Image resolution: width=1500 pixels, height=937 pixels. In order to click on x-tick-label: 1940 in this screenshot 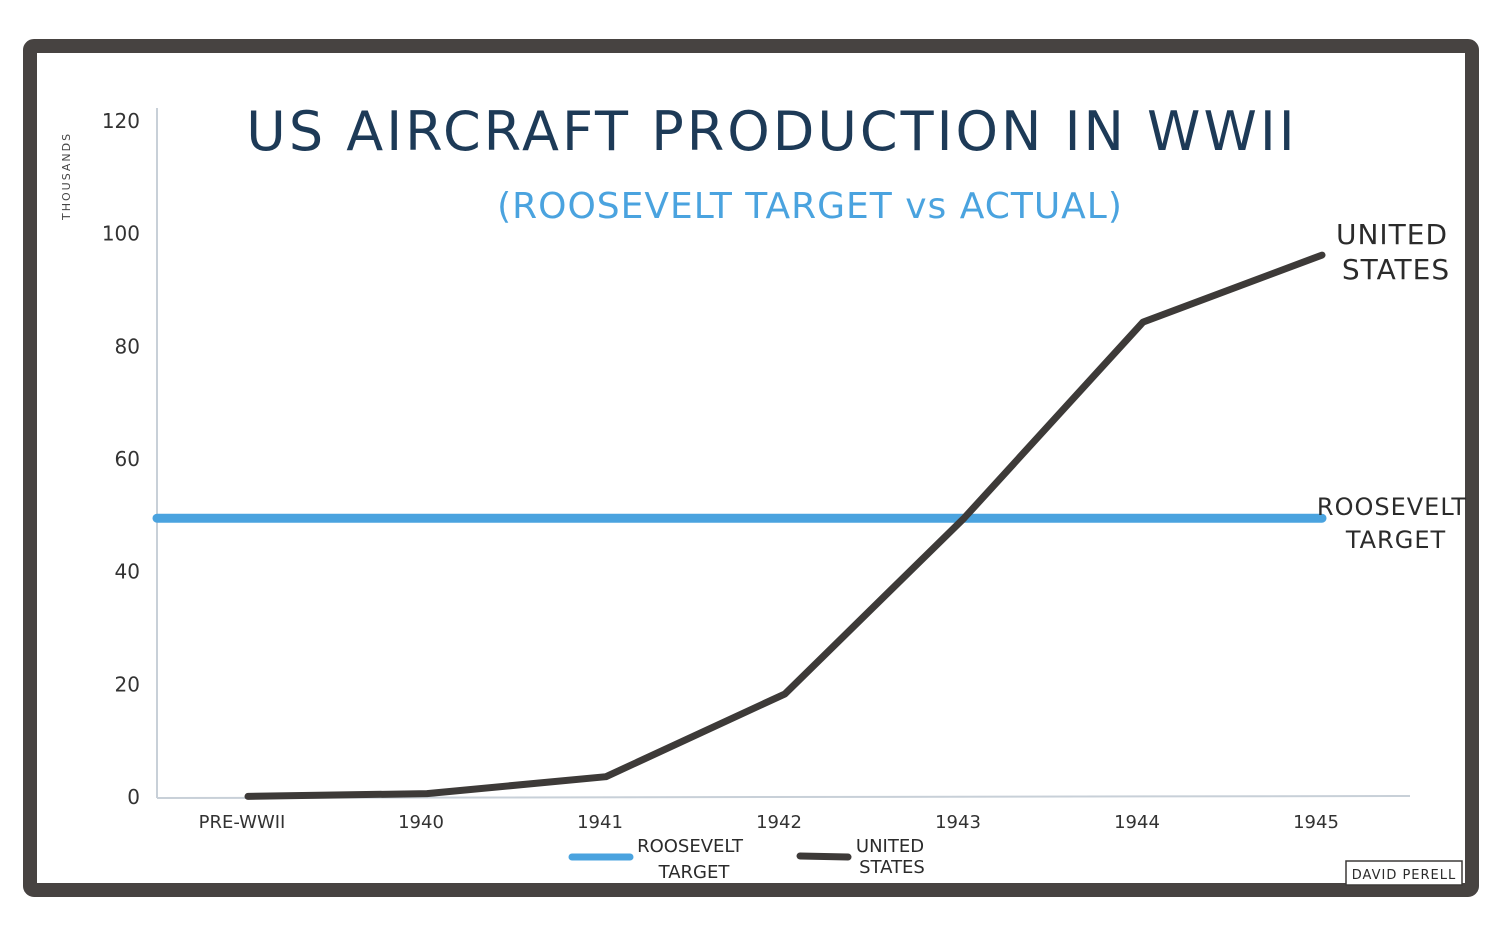, I will do `click(421, 822)`.